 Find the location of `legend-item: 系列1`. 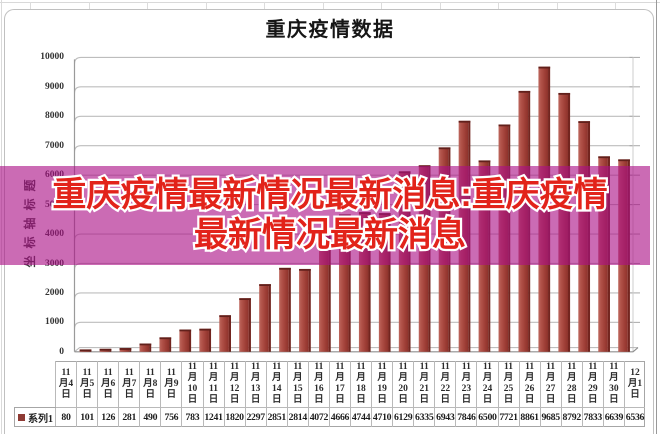

legend-item: 系列1 is located at coordinates (35, 417).